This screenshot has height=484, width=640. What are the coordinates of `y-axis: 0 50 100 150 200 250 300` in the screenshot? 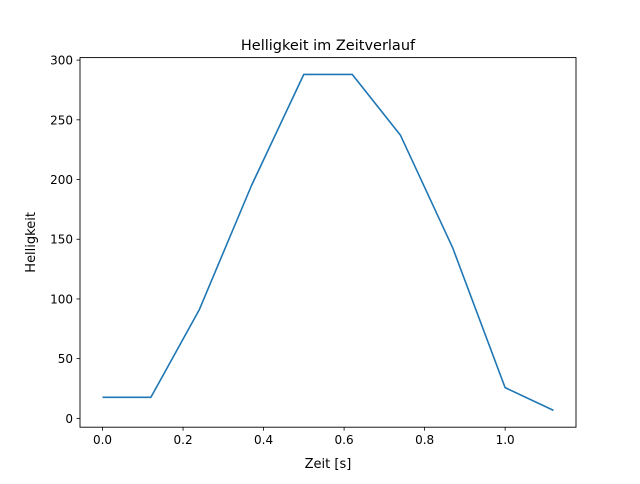 It's located at (65, 240).